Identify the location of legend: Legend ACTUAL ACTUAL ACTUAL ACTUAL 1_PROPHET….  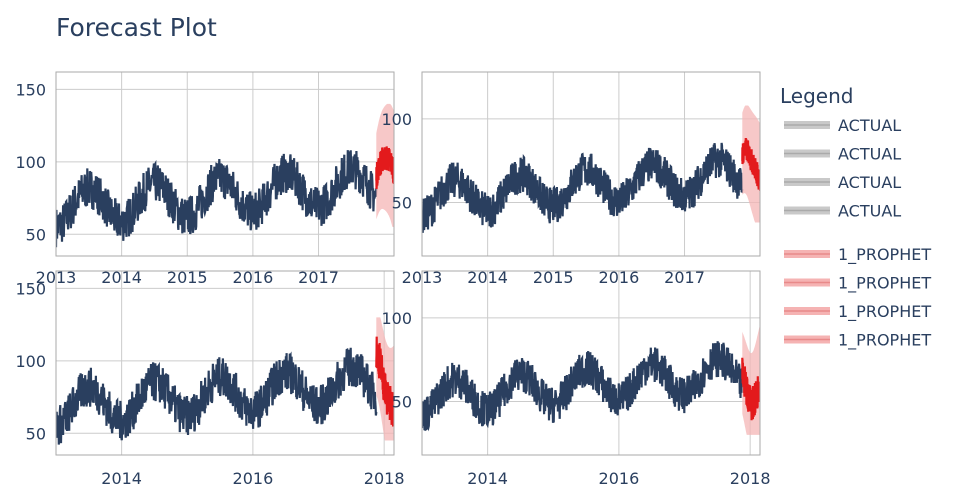
(855, 217).